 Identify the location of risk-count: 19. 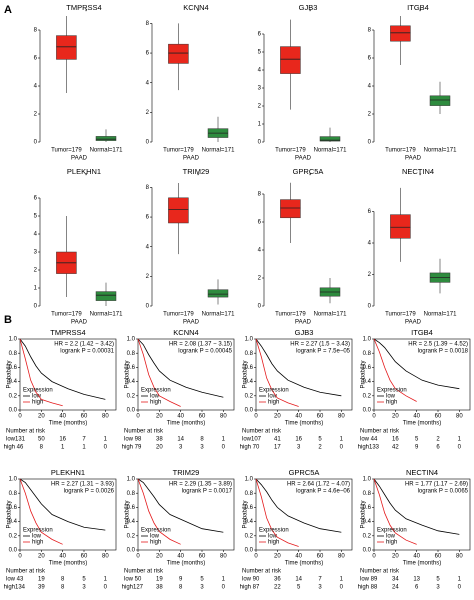
(41, 580).